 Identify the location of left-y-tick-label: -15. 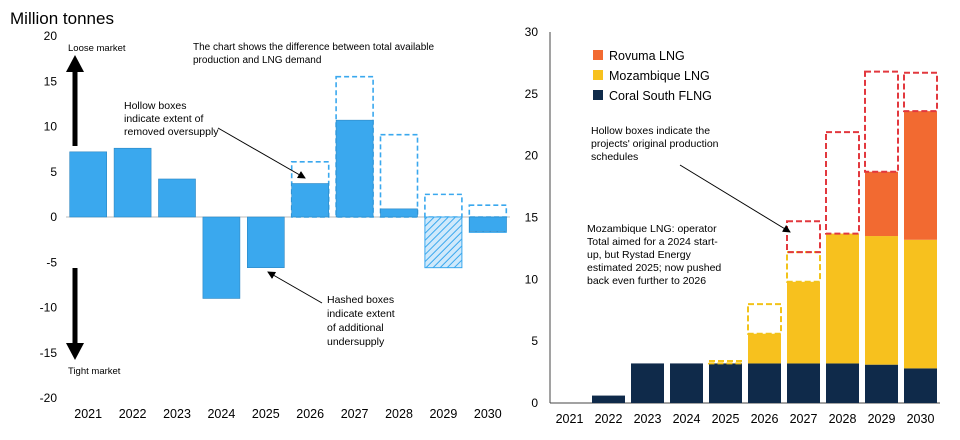
(49, 353).